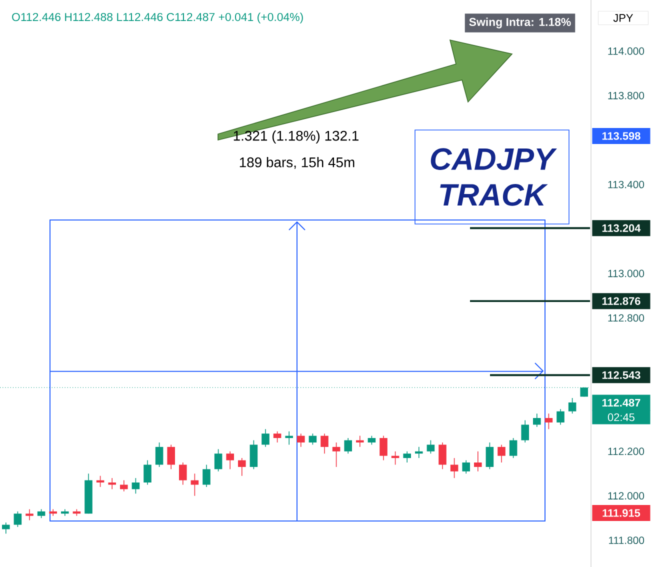 Image resolution: width=651 pixels, height=567 pixels. Describe the element at coordinates (626, 452) in the screenshot. I see `y-tick-label: 112.200` at that location.